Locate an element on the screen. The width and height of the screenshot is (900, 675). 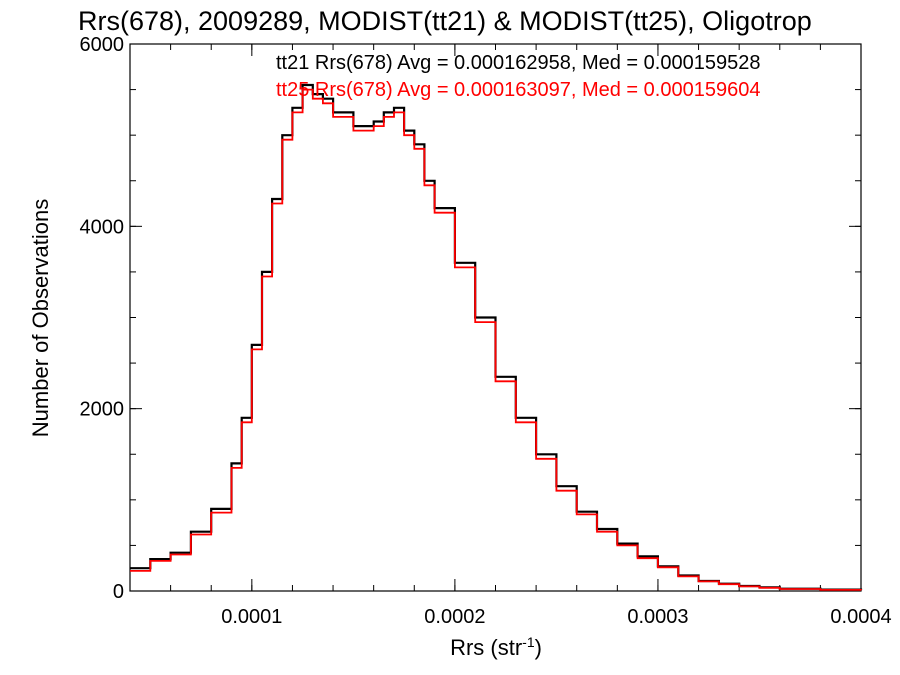
y-tick-label: 6000 is located at coordinates (102, 45).